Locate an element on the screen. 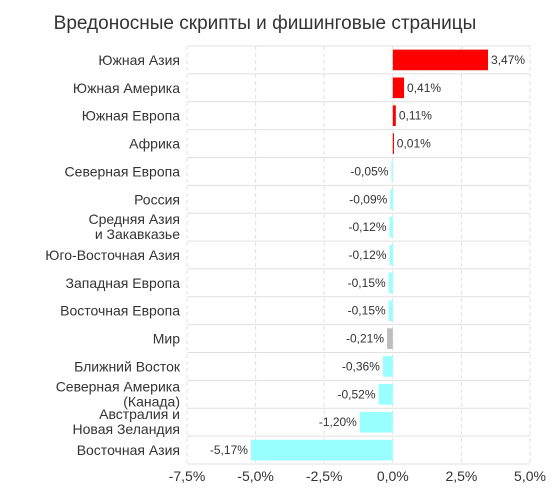 The width and height of the screenshot is (556, 500). x-tick-label-0: -7,5% is located at coordinates (187, 476).